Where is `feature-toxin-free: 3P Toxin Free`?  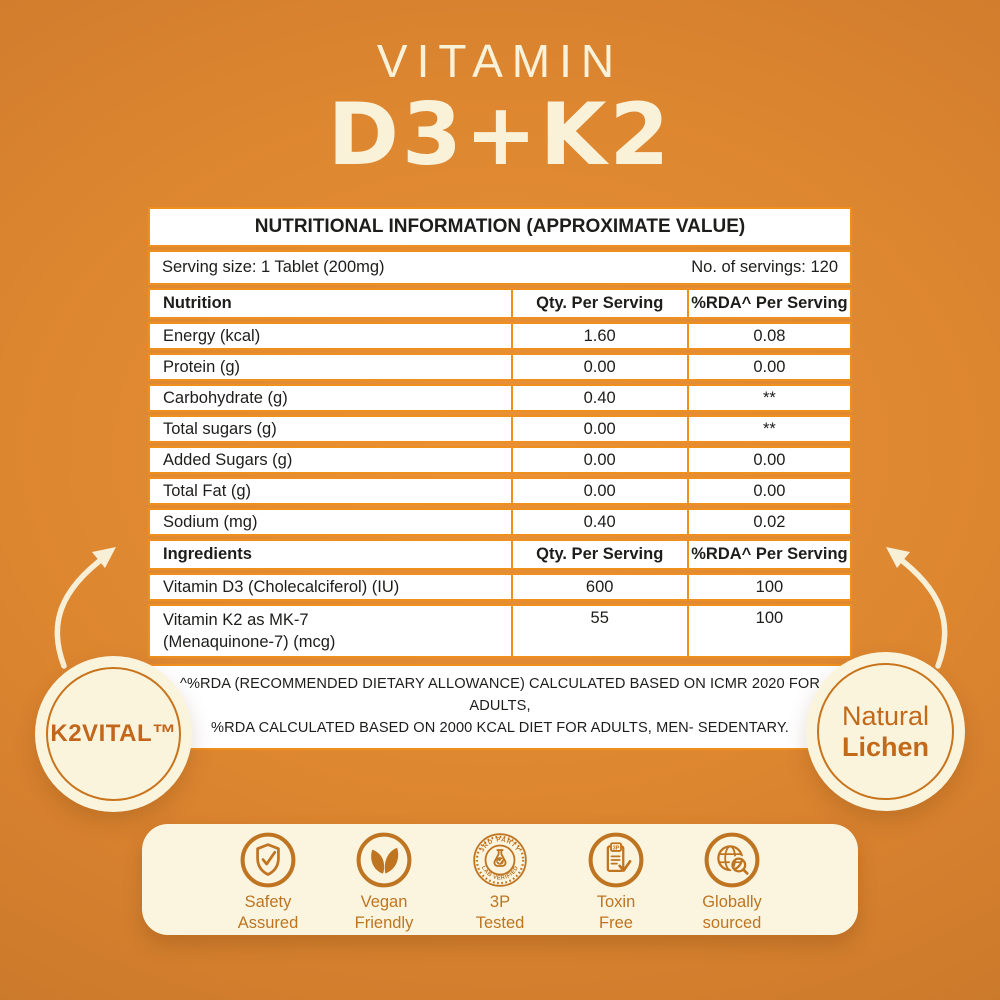
feature-toxin-free: 3P Toxin Free is located at coordinates (616, 878).